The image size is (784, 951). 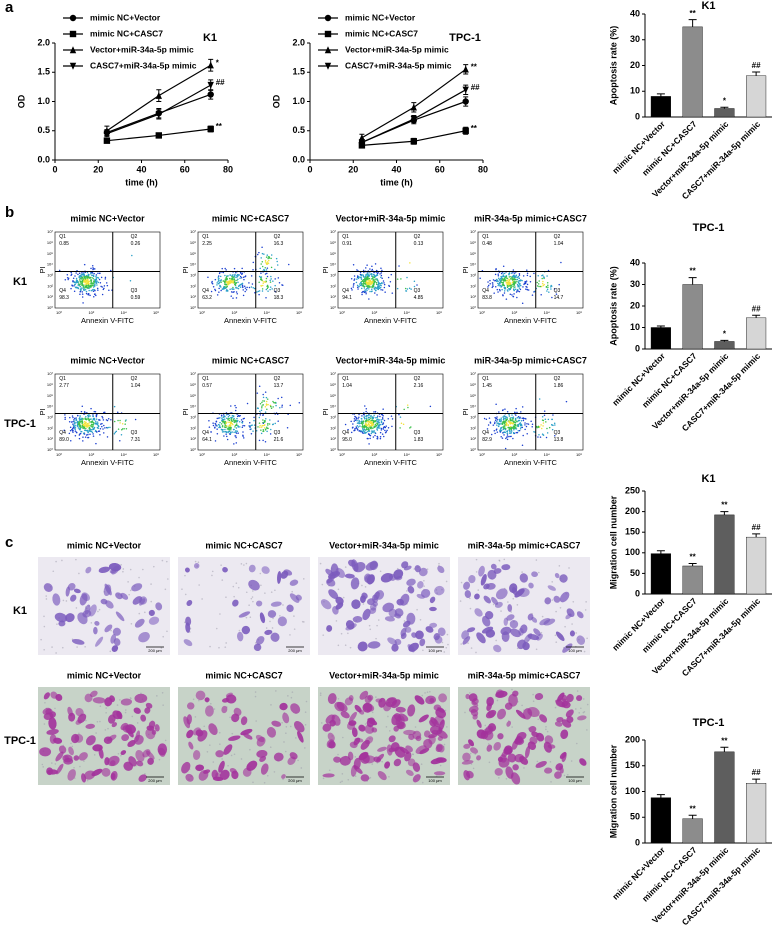 What do you see at coordinates (193, 274) in the screenshot?
I see `y-tick-label: 10³` at bounding box center [193, 274].